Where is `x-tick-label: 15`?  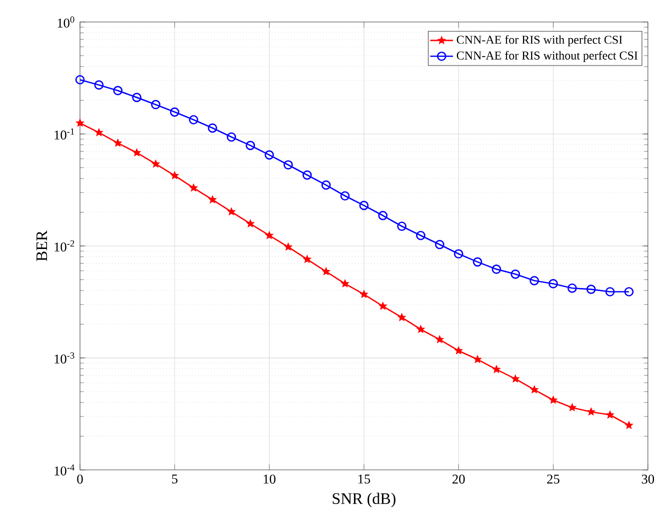 x-tick-label: 15 is located at coordinates (364, 479).